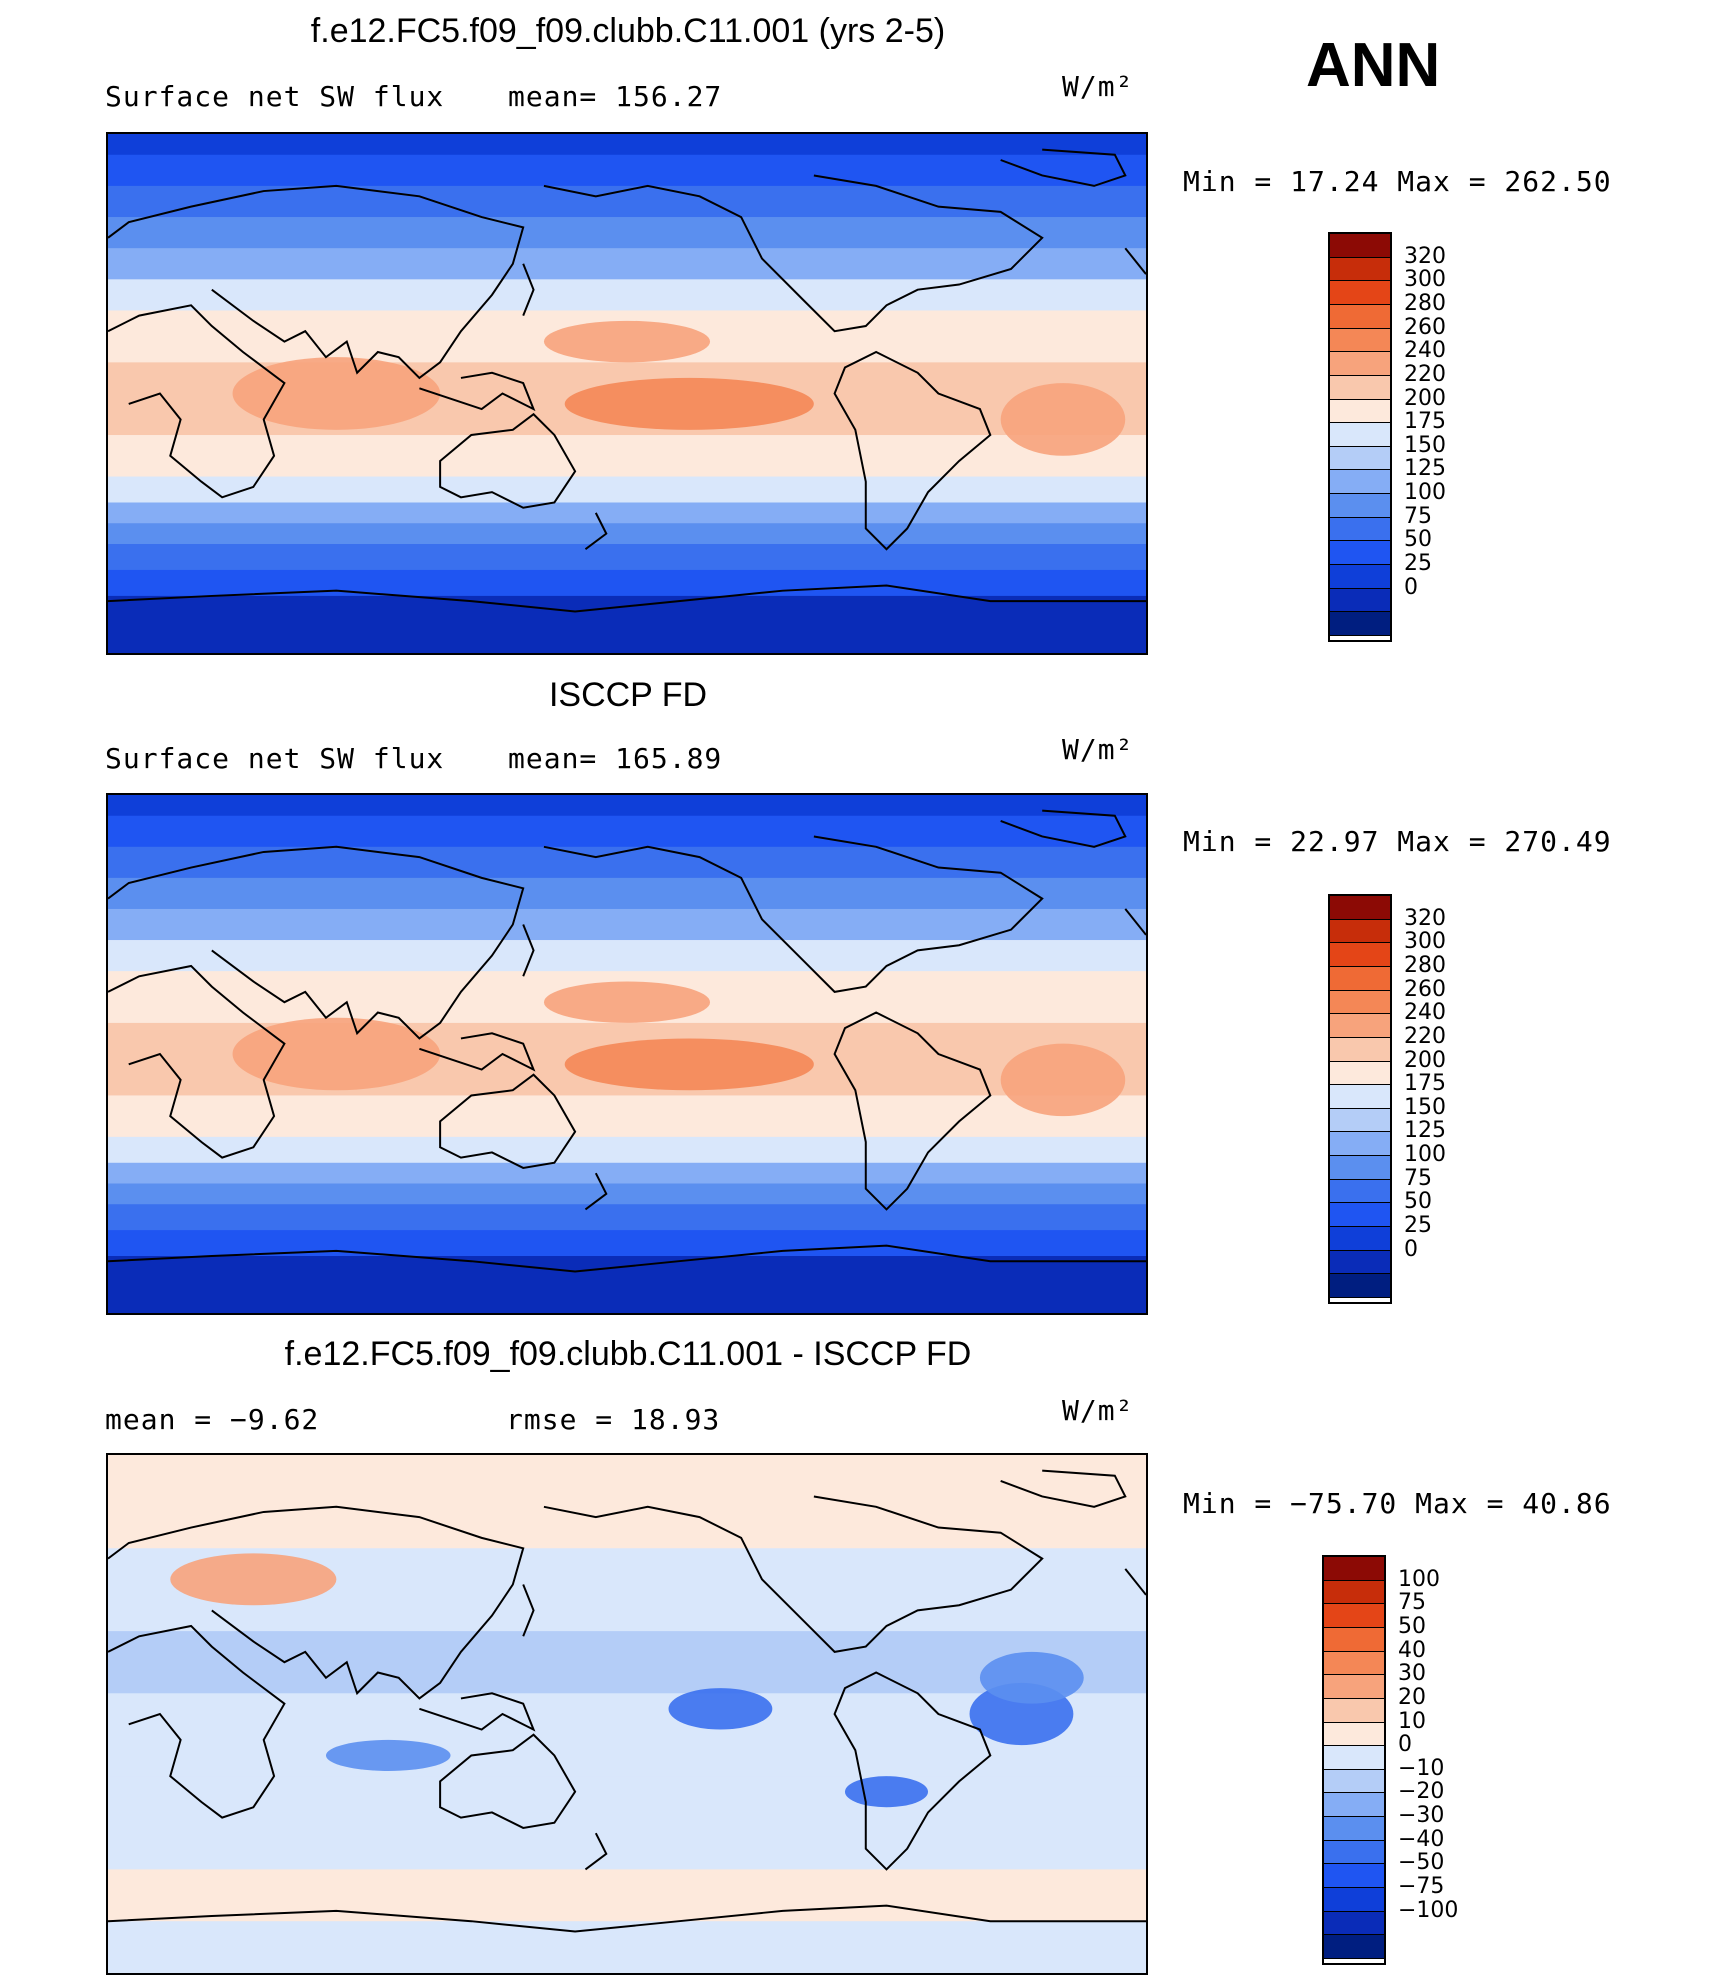  What do you see at coordinates (1425, 445) in the screenshot?
I see `colorbar-label: 150` at bounding box center [1425, 445].